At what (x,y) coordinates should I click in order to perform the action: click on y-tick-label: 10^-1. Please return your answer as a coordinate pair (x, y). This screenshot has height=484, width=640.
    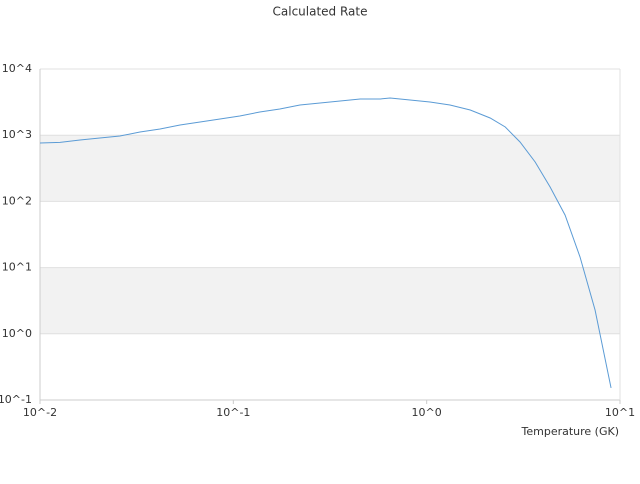
    Looking at the image, I should click on (16, 399).